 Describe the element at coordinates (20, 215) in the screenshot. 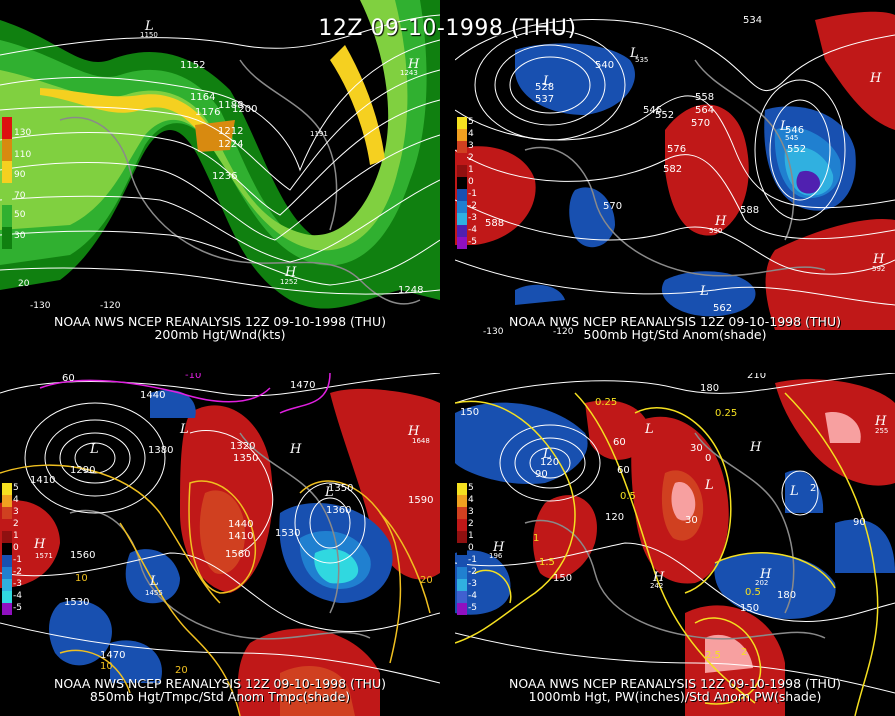

I see `legend-label: 50` at that location.